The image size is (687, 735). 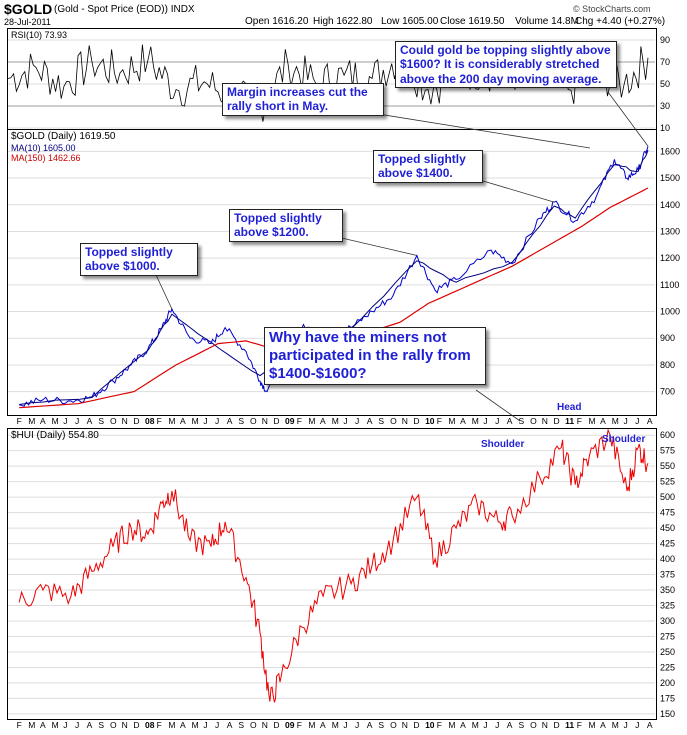 What do you see at coordinates (667, 606) in the screenshot?
I see `hui-tick-label: 325` at bounding box center [667, 606].